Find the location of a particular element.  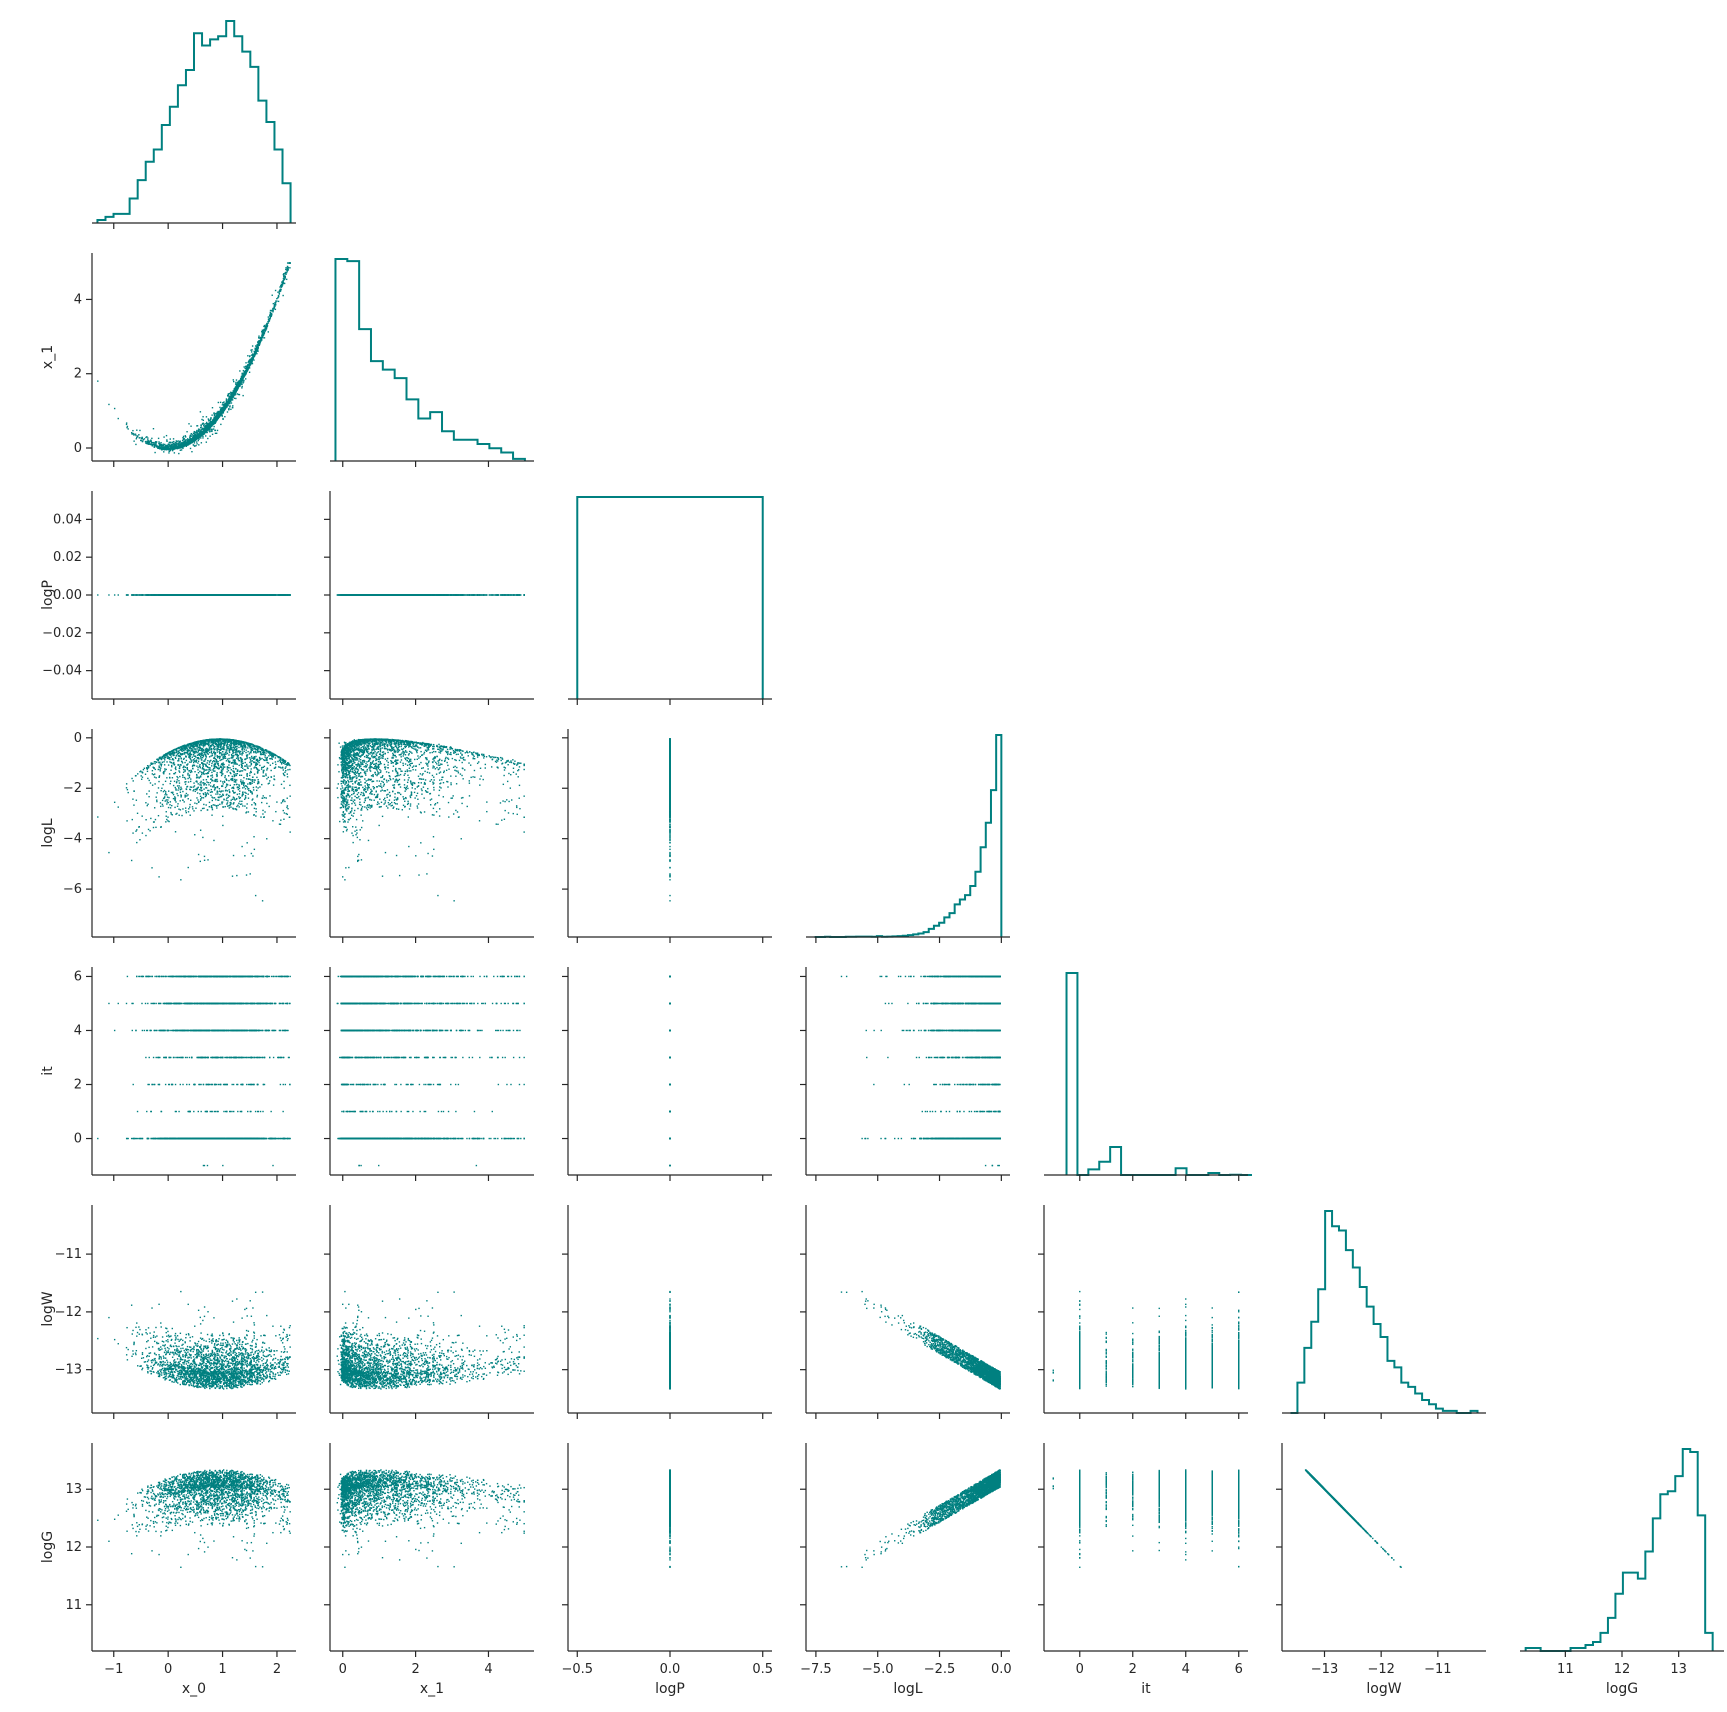

panel-x_1-vs-x_0: 024 is located at coordinates (185, 360).